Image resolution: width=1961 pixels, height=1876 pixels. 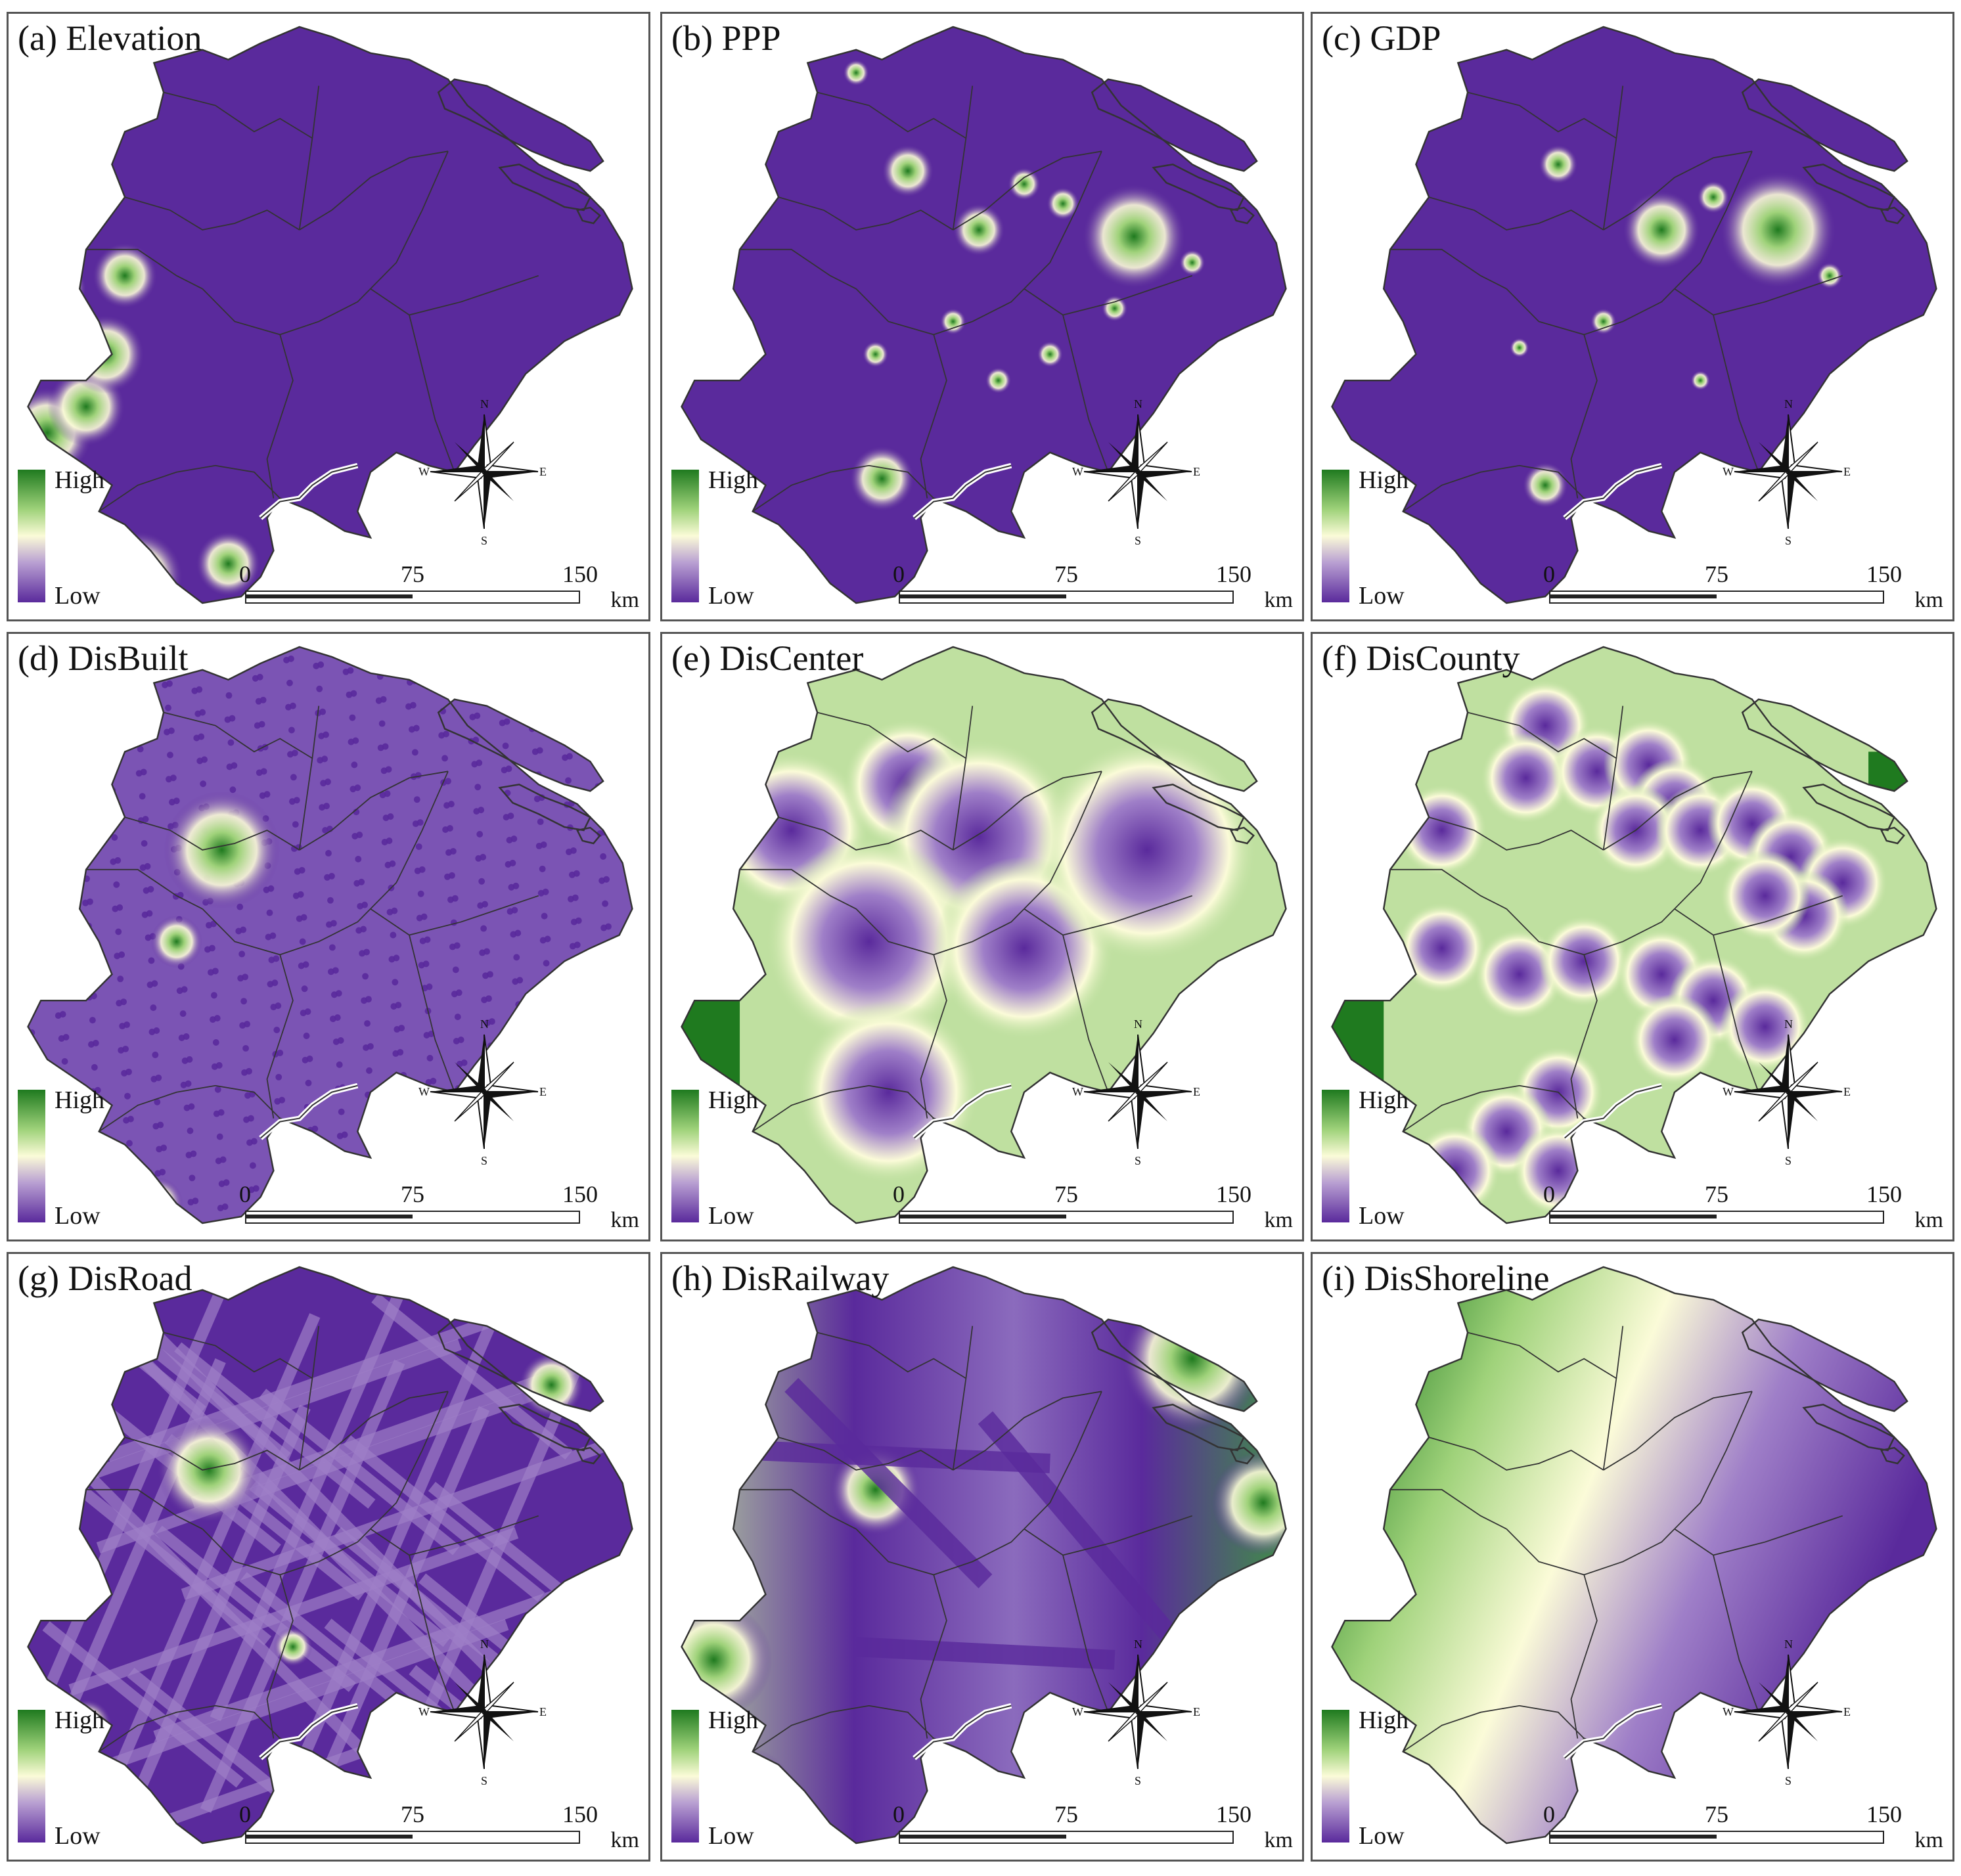 What do you see at coordinates (1847, 471) in the screenshot?
I see `compass-e: E` at bounding box center [1847, 471].